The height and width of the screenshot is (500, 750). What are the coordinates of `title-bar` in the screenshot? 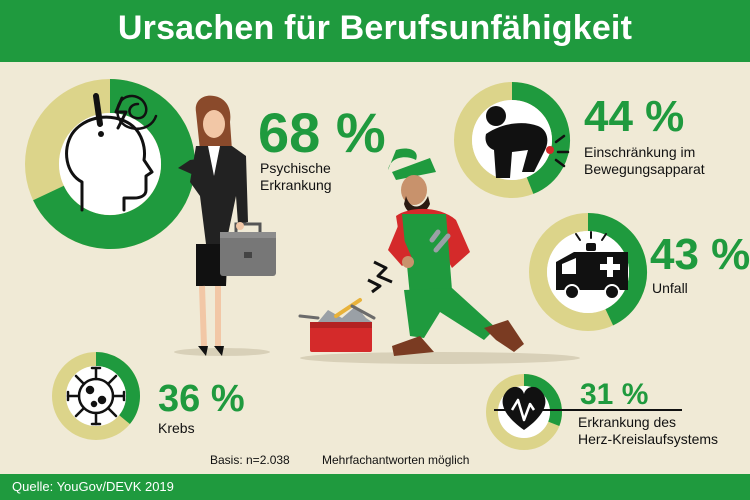 It's located at (375, 31).